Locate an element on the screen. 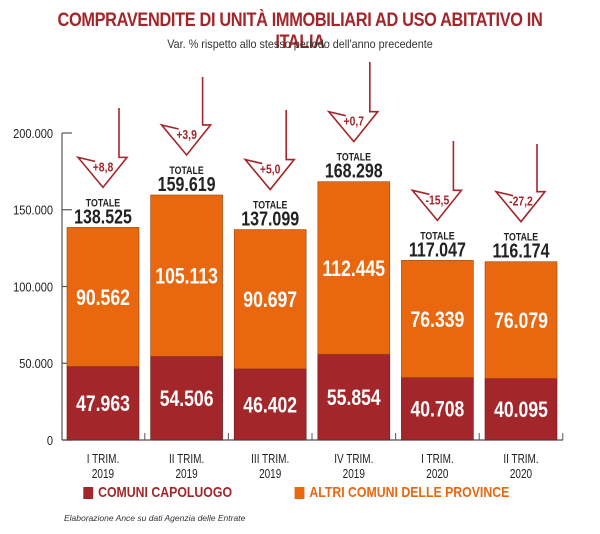 The width and height of the screenshot is (600, 534). legend-label-capoluogo: COMUNI CAPOLUOGO is located at coordinates (165, 492).